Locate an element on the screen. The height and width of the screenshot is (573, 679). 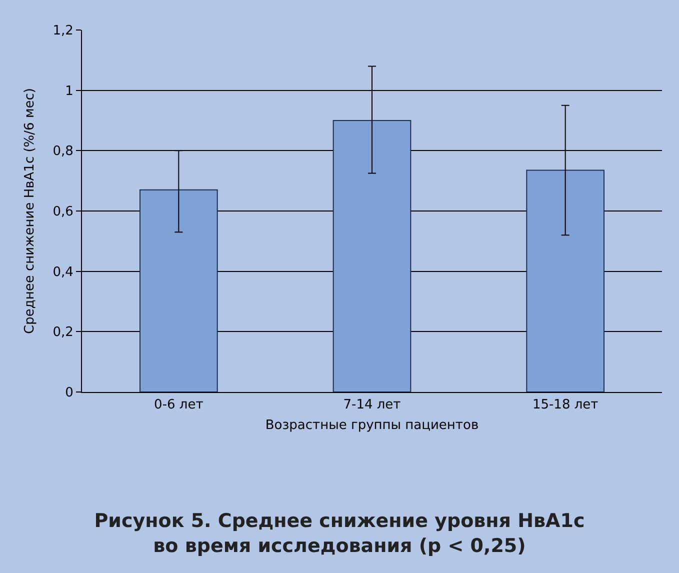
y-tick-label: 0,2 is located at coordinates (63, 332).